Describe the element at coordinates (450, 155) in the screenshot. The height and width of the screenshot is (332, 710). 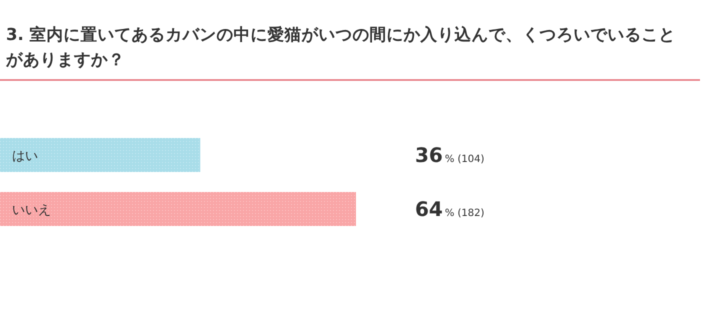
I see `data-label: 36% (104)` at that location.